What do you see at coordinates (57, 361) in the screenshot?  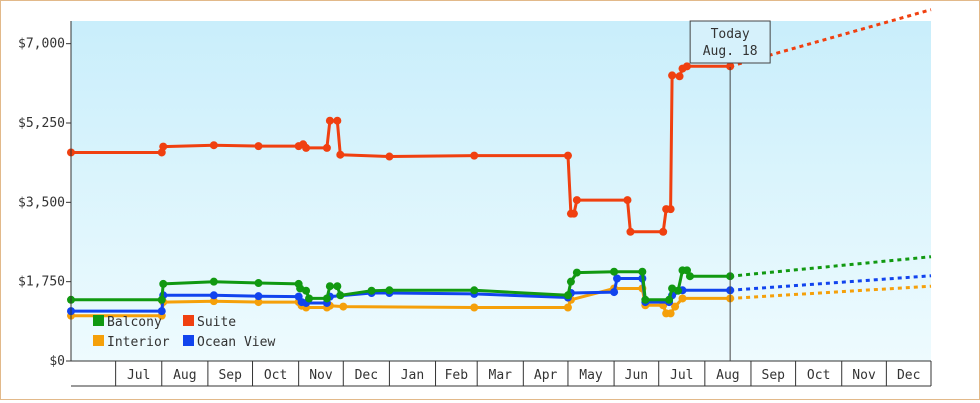 I see `y-tick-label: $0` at bounding box center [57, 361].